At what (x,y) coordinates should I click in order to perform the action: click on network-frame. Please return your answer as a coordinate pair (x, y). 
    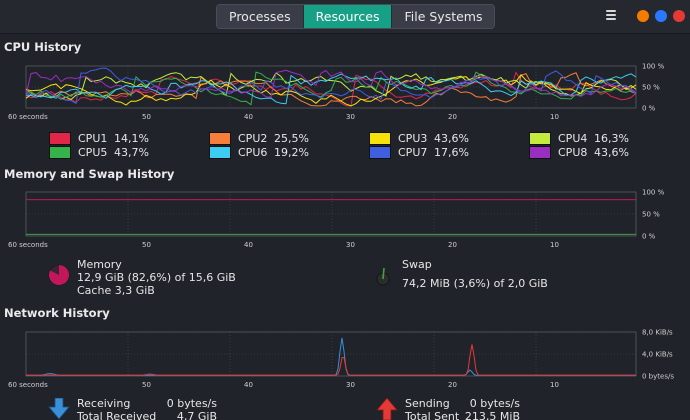
    Looking at the image, I should click on (331, 354).